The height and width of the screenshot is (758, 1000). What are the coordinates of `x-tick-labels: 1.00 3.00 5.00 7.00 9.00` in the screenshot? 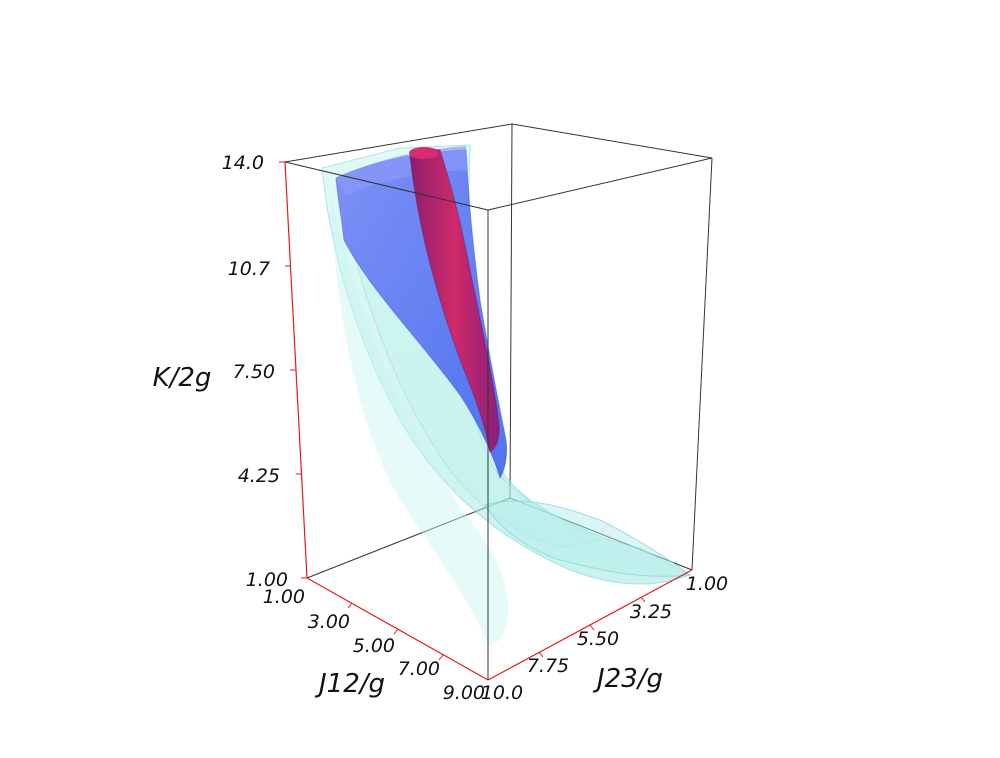 It's located at (374, 645).